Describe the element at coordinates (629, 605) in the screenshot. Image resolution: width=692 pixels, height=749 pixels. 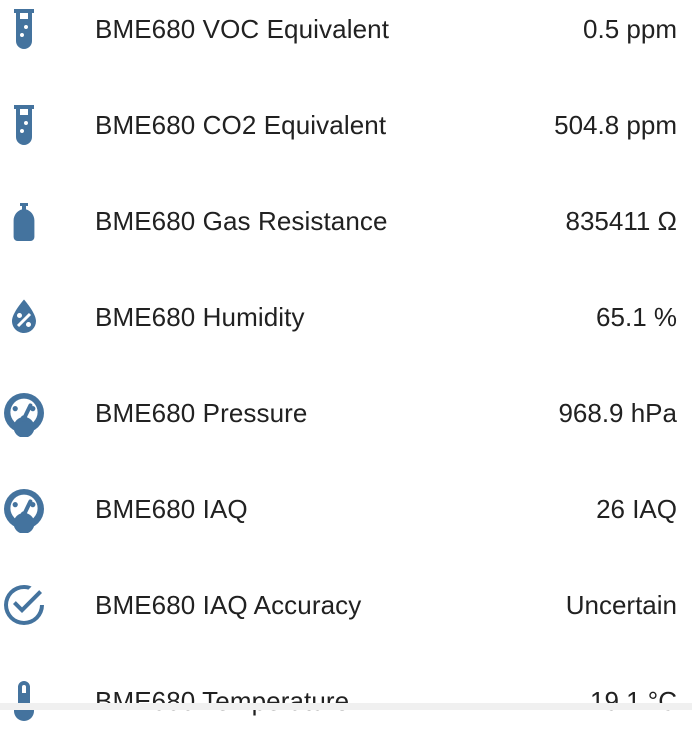
I see `entity-value: Uncertain` at that location.